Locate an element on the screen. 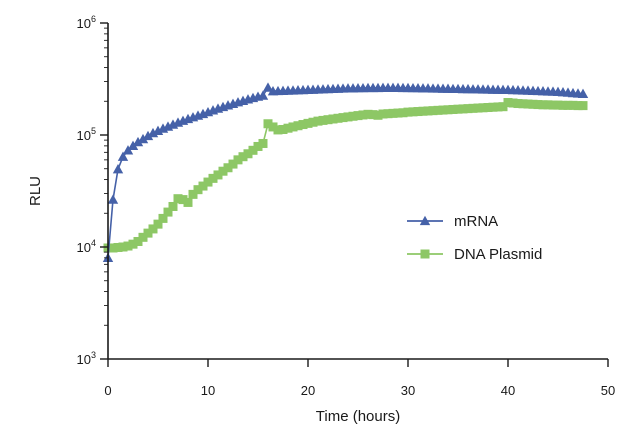 The width and height of the screenshot is (636, 440). y-tick-label: 10⁶ is located at coordinates (86, 22).